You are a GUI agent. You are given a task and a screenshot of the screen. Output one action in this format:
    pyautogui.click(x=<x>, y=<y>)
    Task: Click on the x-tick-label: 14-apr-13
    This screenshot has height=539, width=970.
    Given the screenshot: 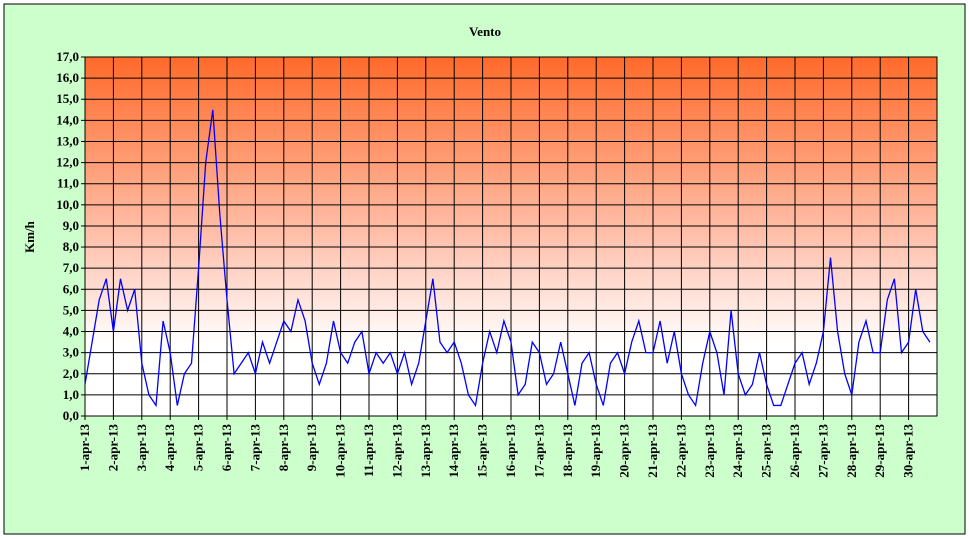 What is the action you would take?
    pyautogui.click(x=453, y=451)
    